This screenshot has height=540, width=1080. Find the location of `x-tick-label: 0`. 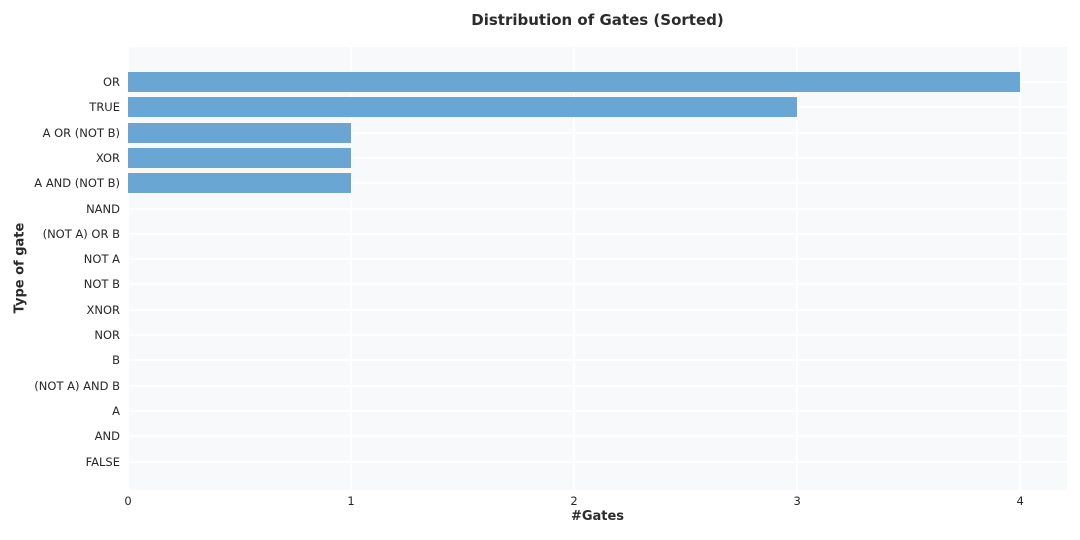

x-tick-label: 0 is located at coordinates (128, 501).